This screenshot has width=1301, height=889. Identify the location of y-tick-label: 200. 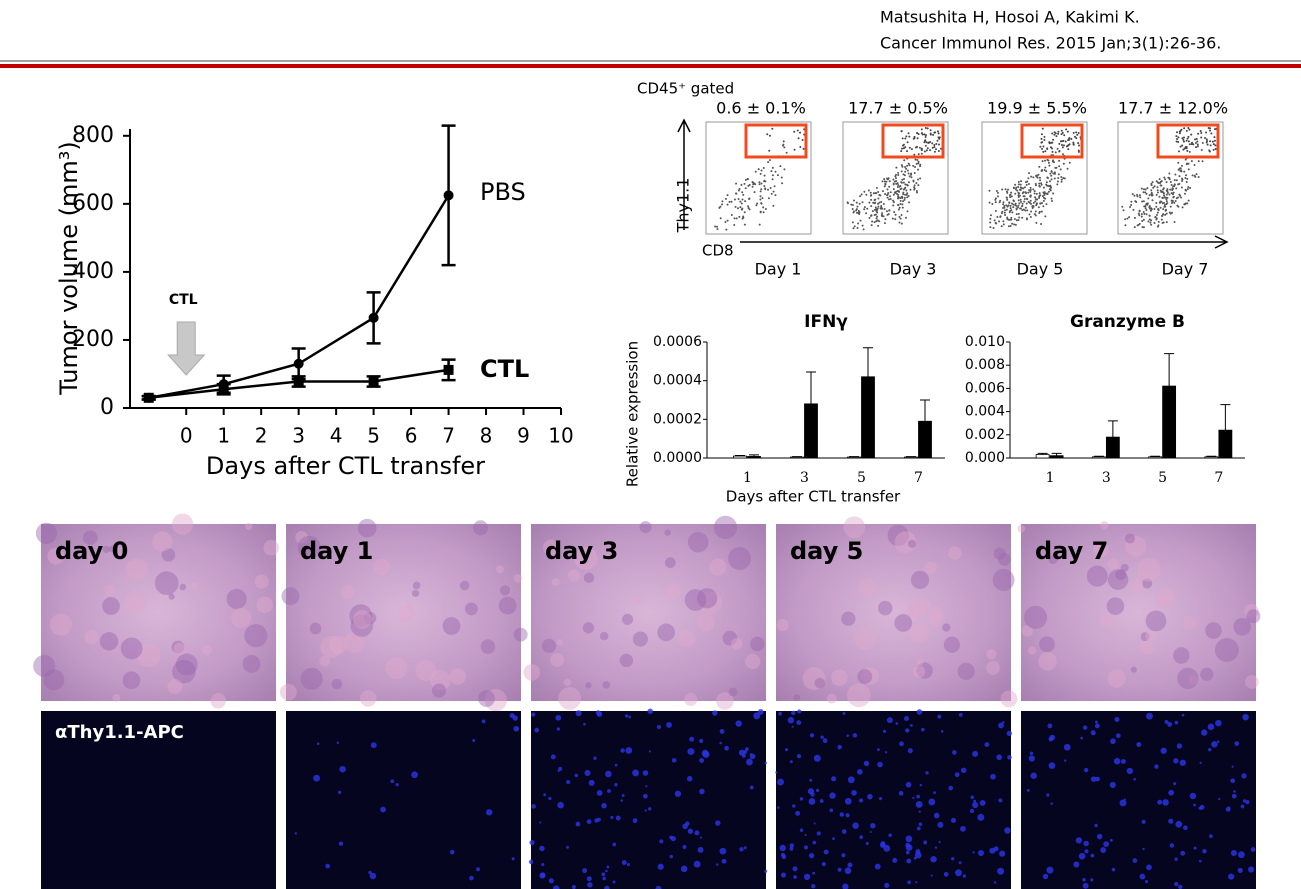
(93, 339).